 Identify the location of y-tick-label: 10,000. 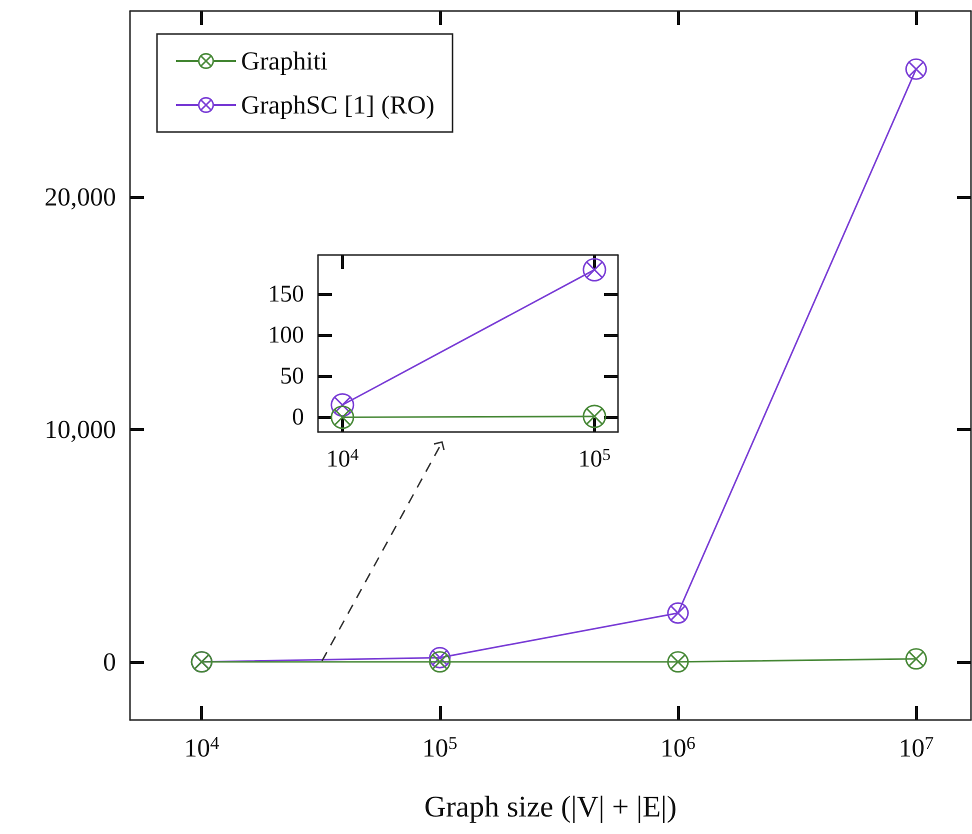
(80, 429).